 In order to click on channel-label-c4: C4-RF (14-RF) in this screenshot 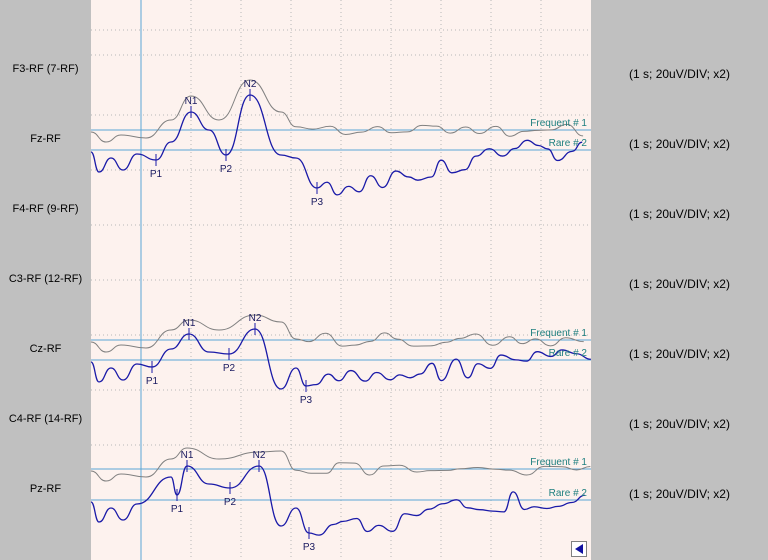, I will do `click(45, 419)`.